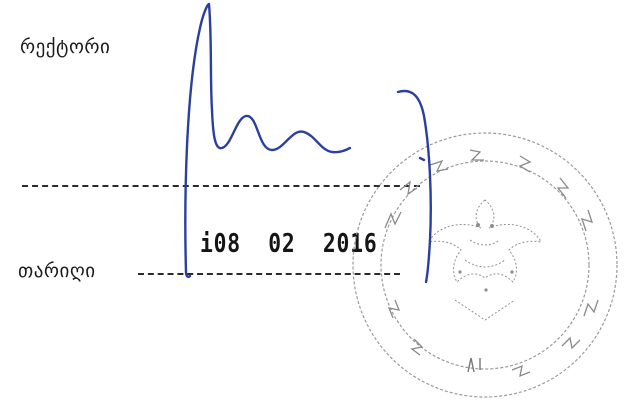 Image resolution: width=624 pixels, height=405 pixels. What do you see at coordinates (289, 244) in the screenshot?
I see `date-stamp: i08 02 2016` at bounding box center [289, 244].